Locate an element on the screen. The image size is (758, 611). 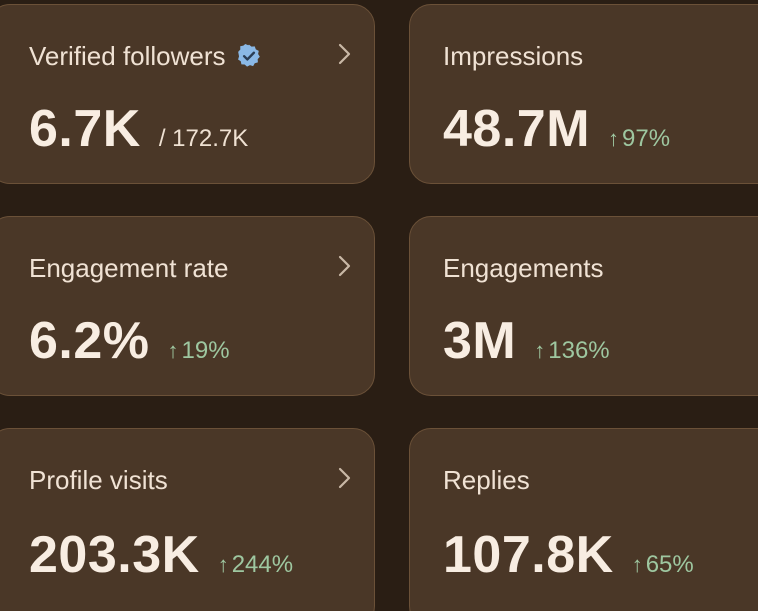
card-delta-text: 136% is located at coordinates (579, 350).